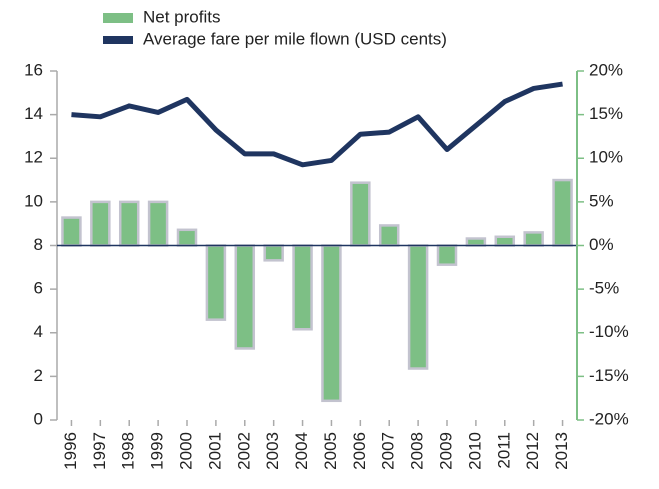 The height and width of the screenshot is (489, 659). What do you see at coordinates (609, 375) in the screenshot?
I see `y2-tick-label: -15%` at bounding box center [609, 375].